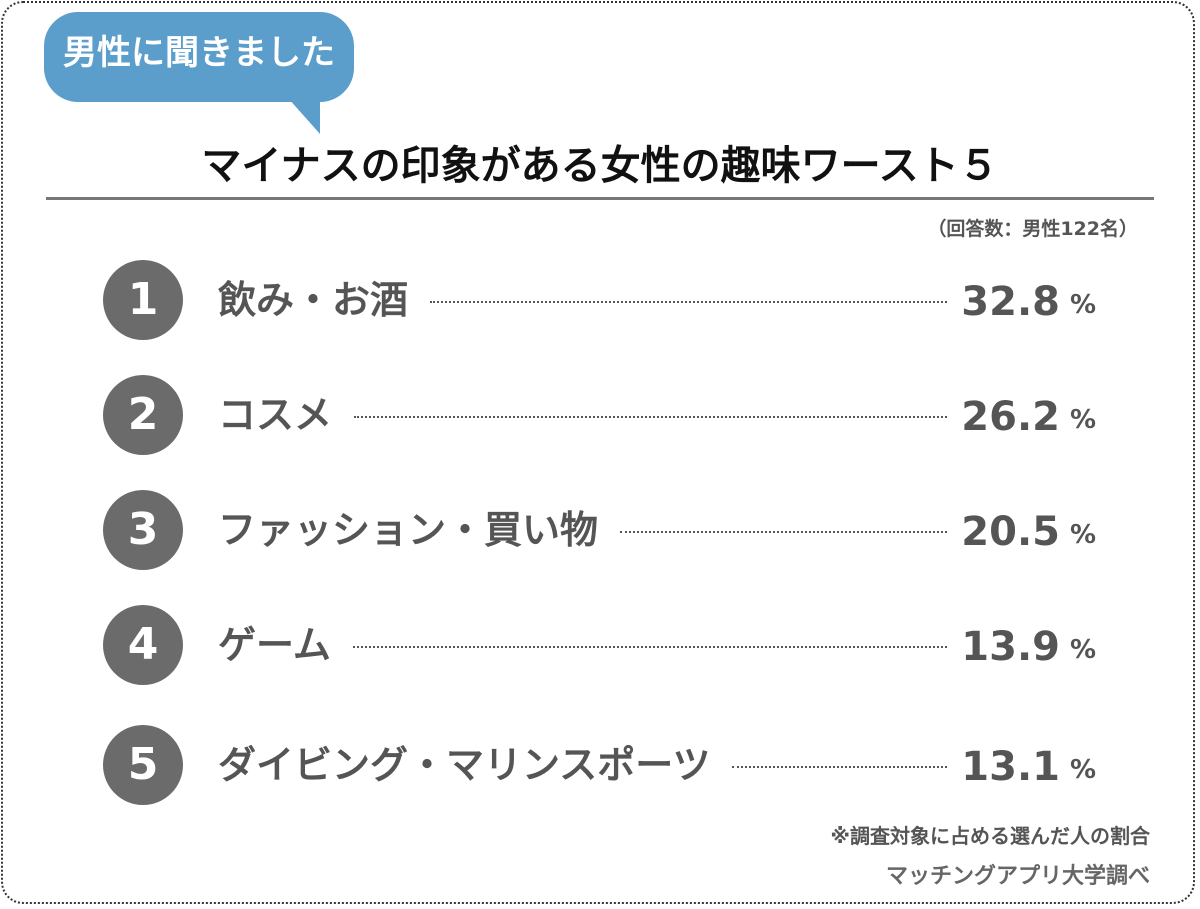 This screenshot has height=909, width=1200. Describe the element at coordinates (600, 300) in the screenshot. I see `ranking-row: 1 飲み・お酒 32.8 %` at that location.